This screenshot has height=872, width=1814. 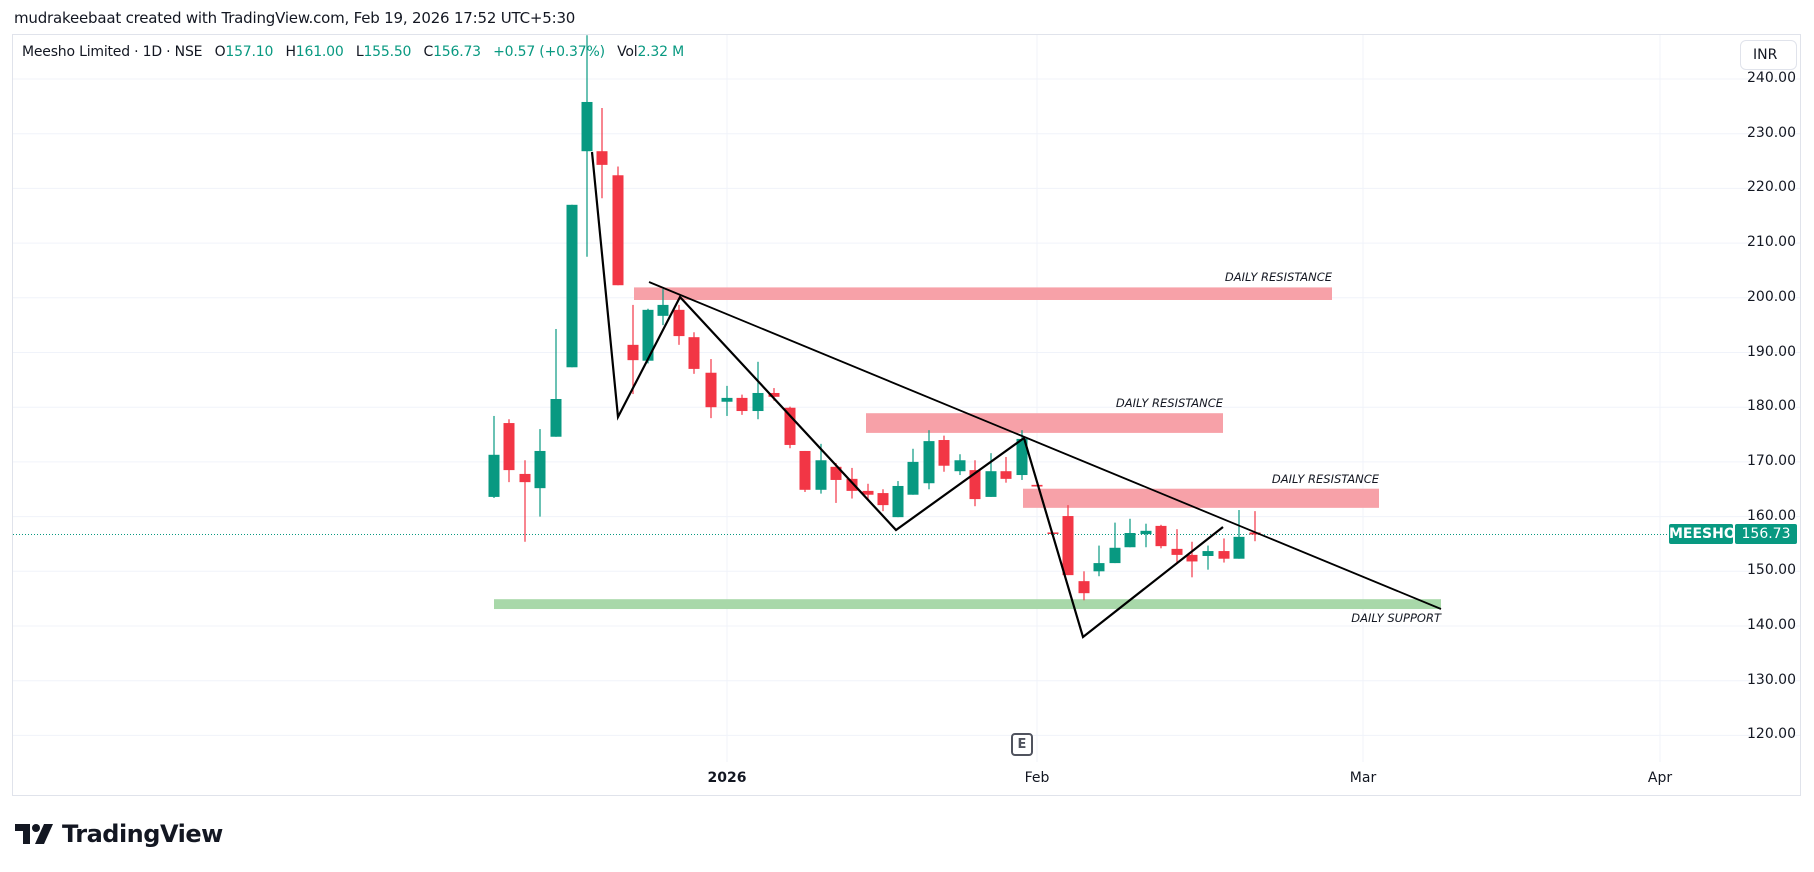 I want to click on volume-label: Vol, so click(x=627, y=52).